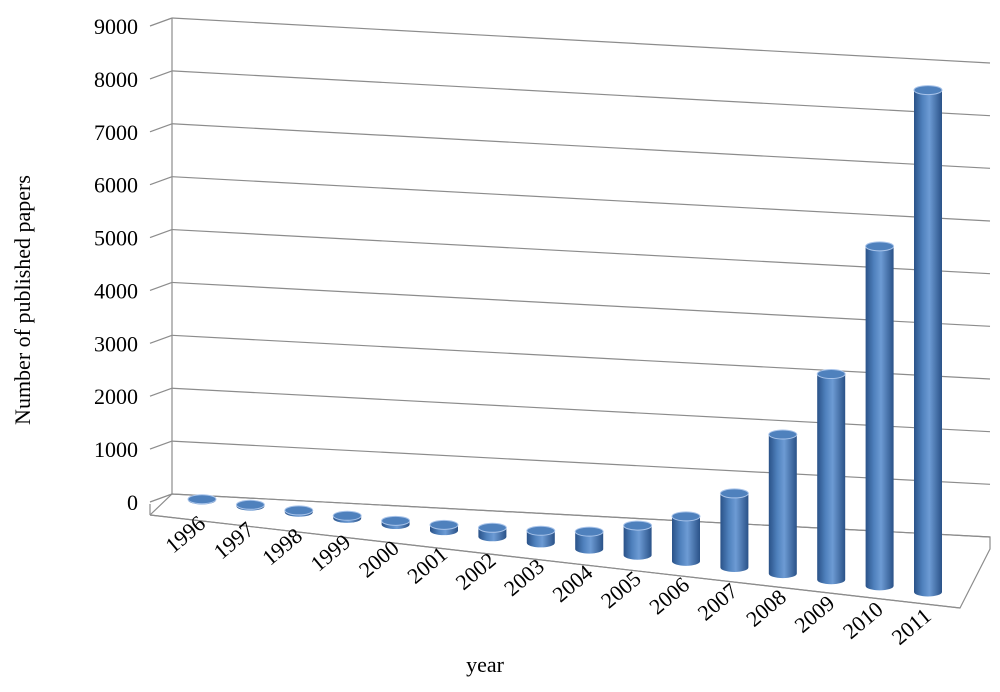  Describe the element at coordinates (524, 576) in the screenshot. I see `x-tick-label: 2003` at that location.